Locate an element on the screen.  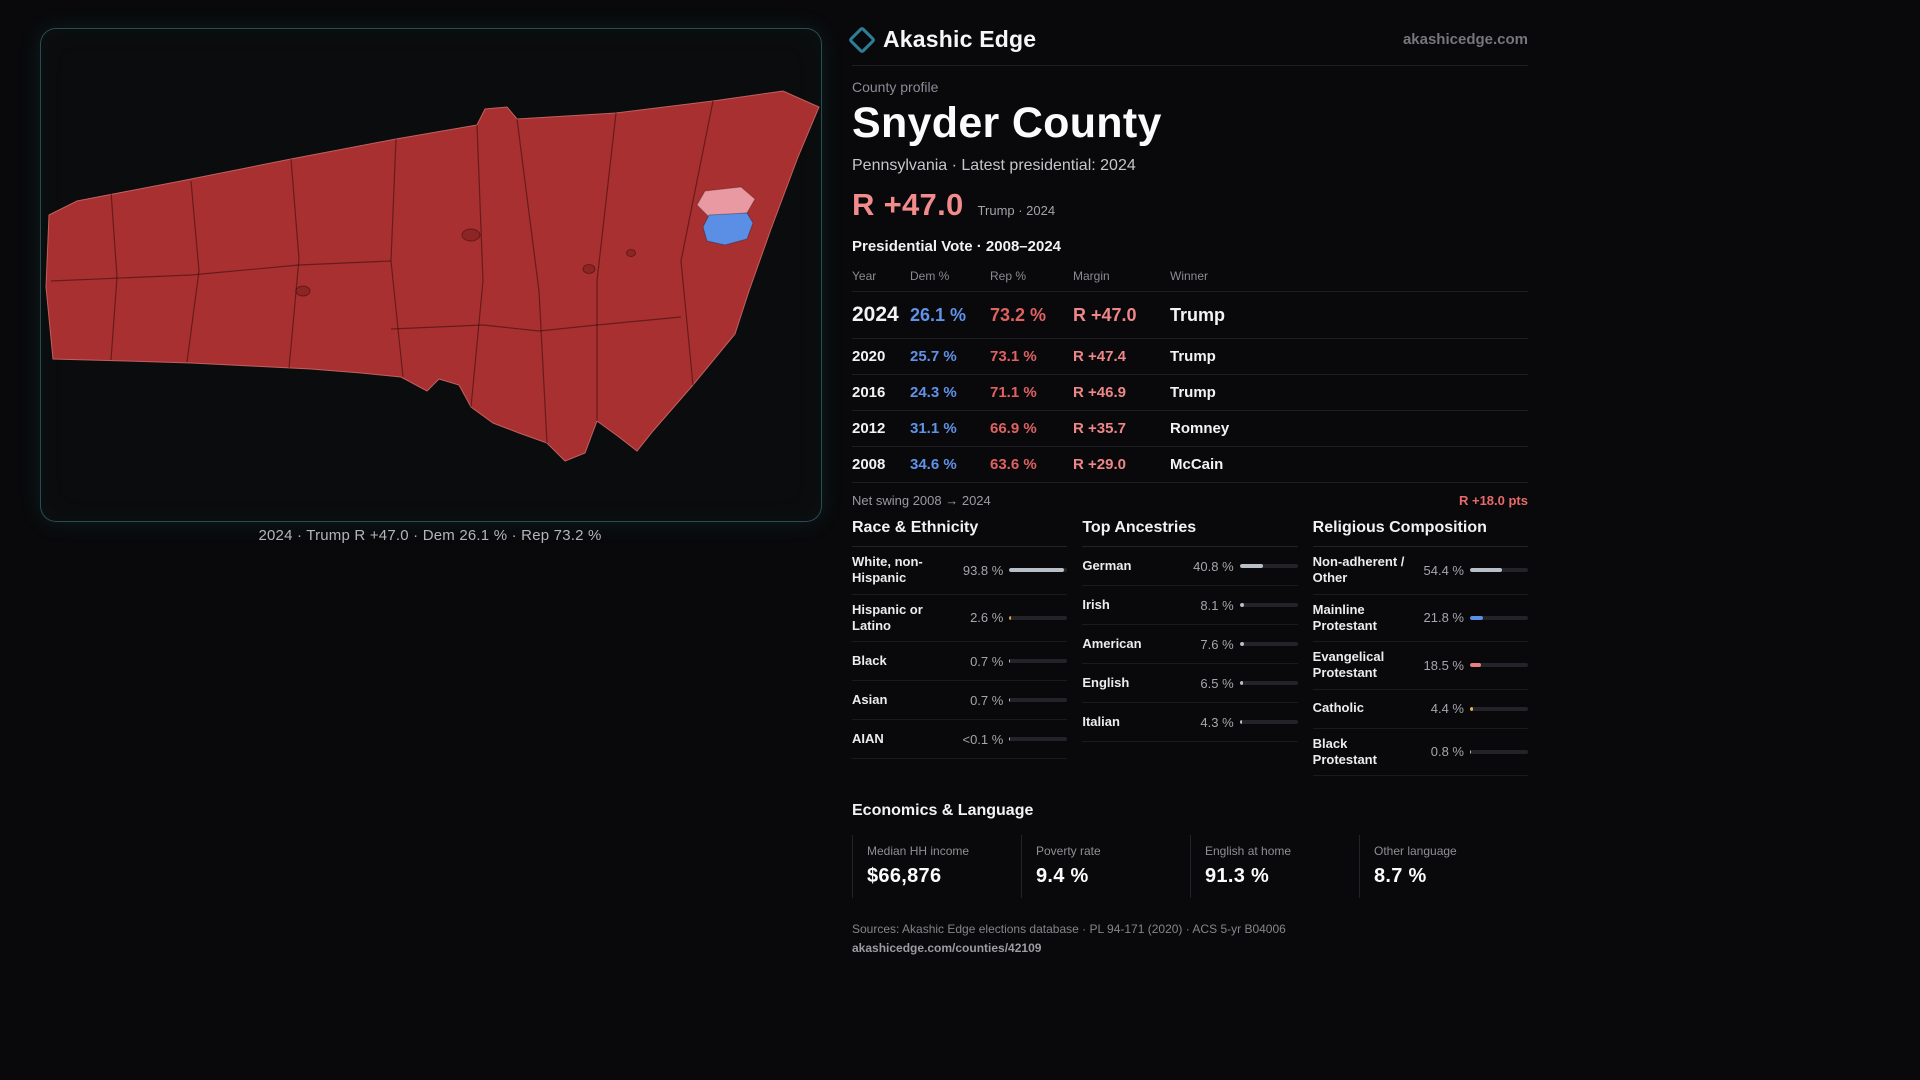
col-dem: Dem % is located at coordinates (930, 276).